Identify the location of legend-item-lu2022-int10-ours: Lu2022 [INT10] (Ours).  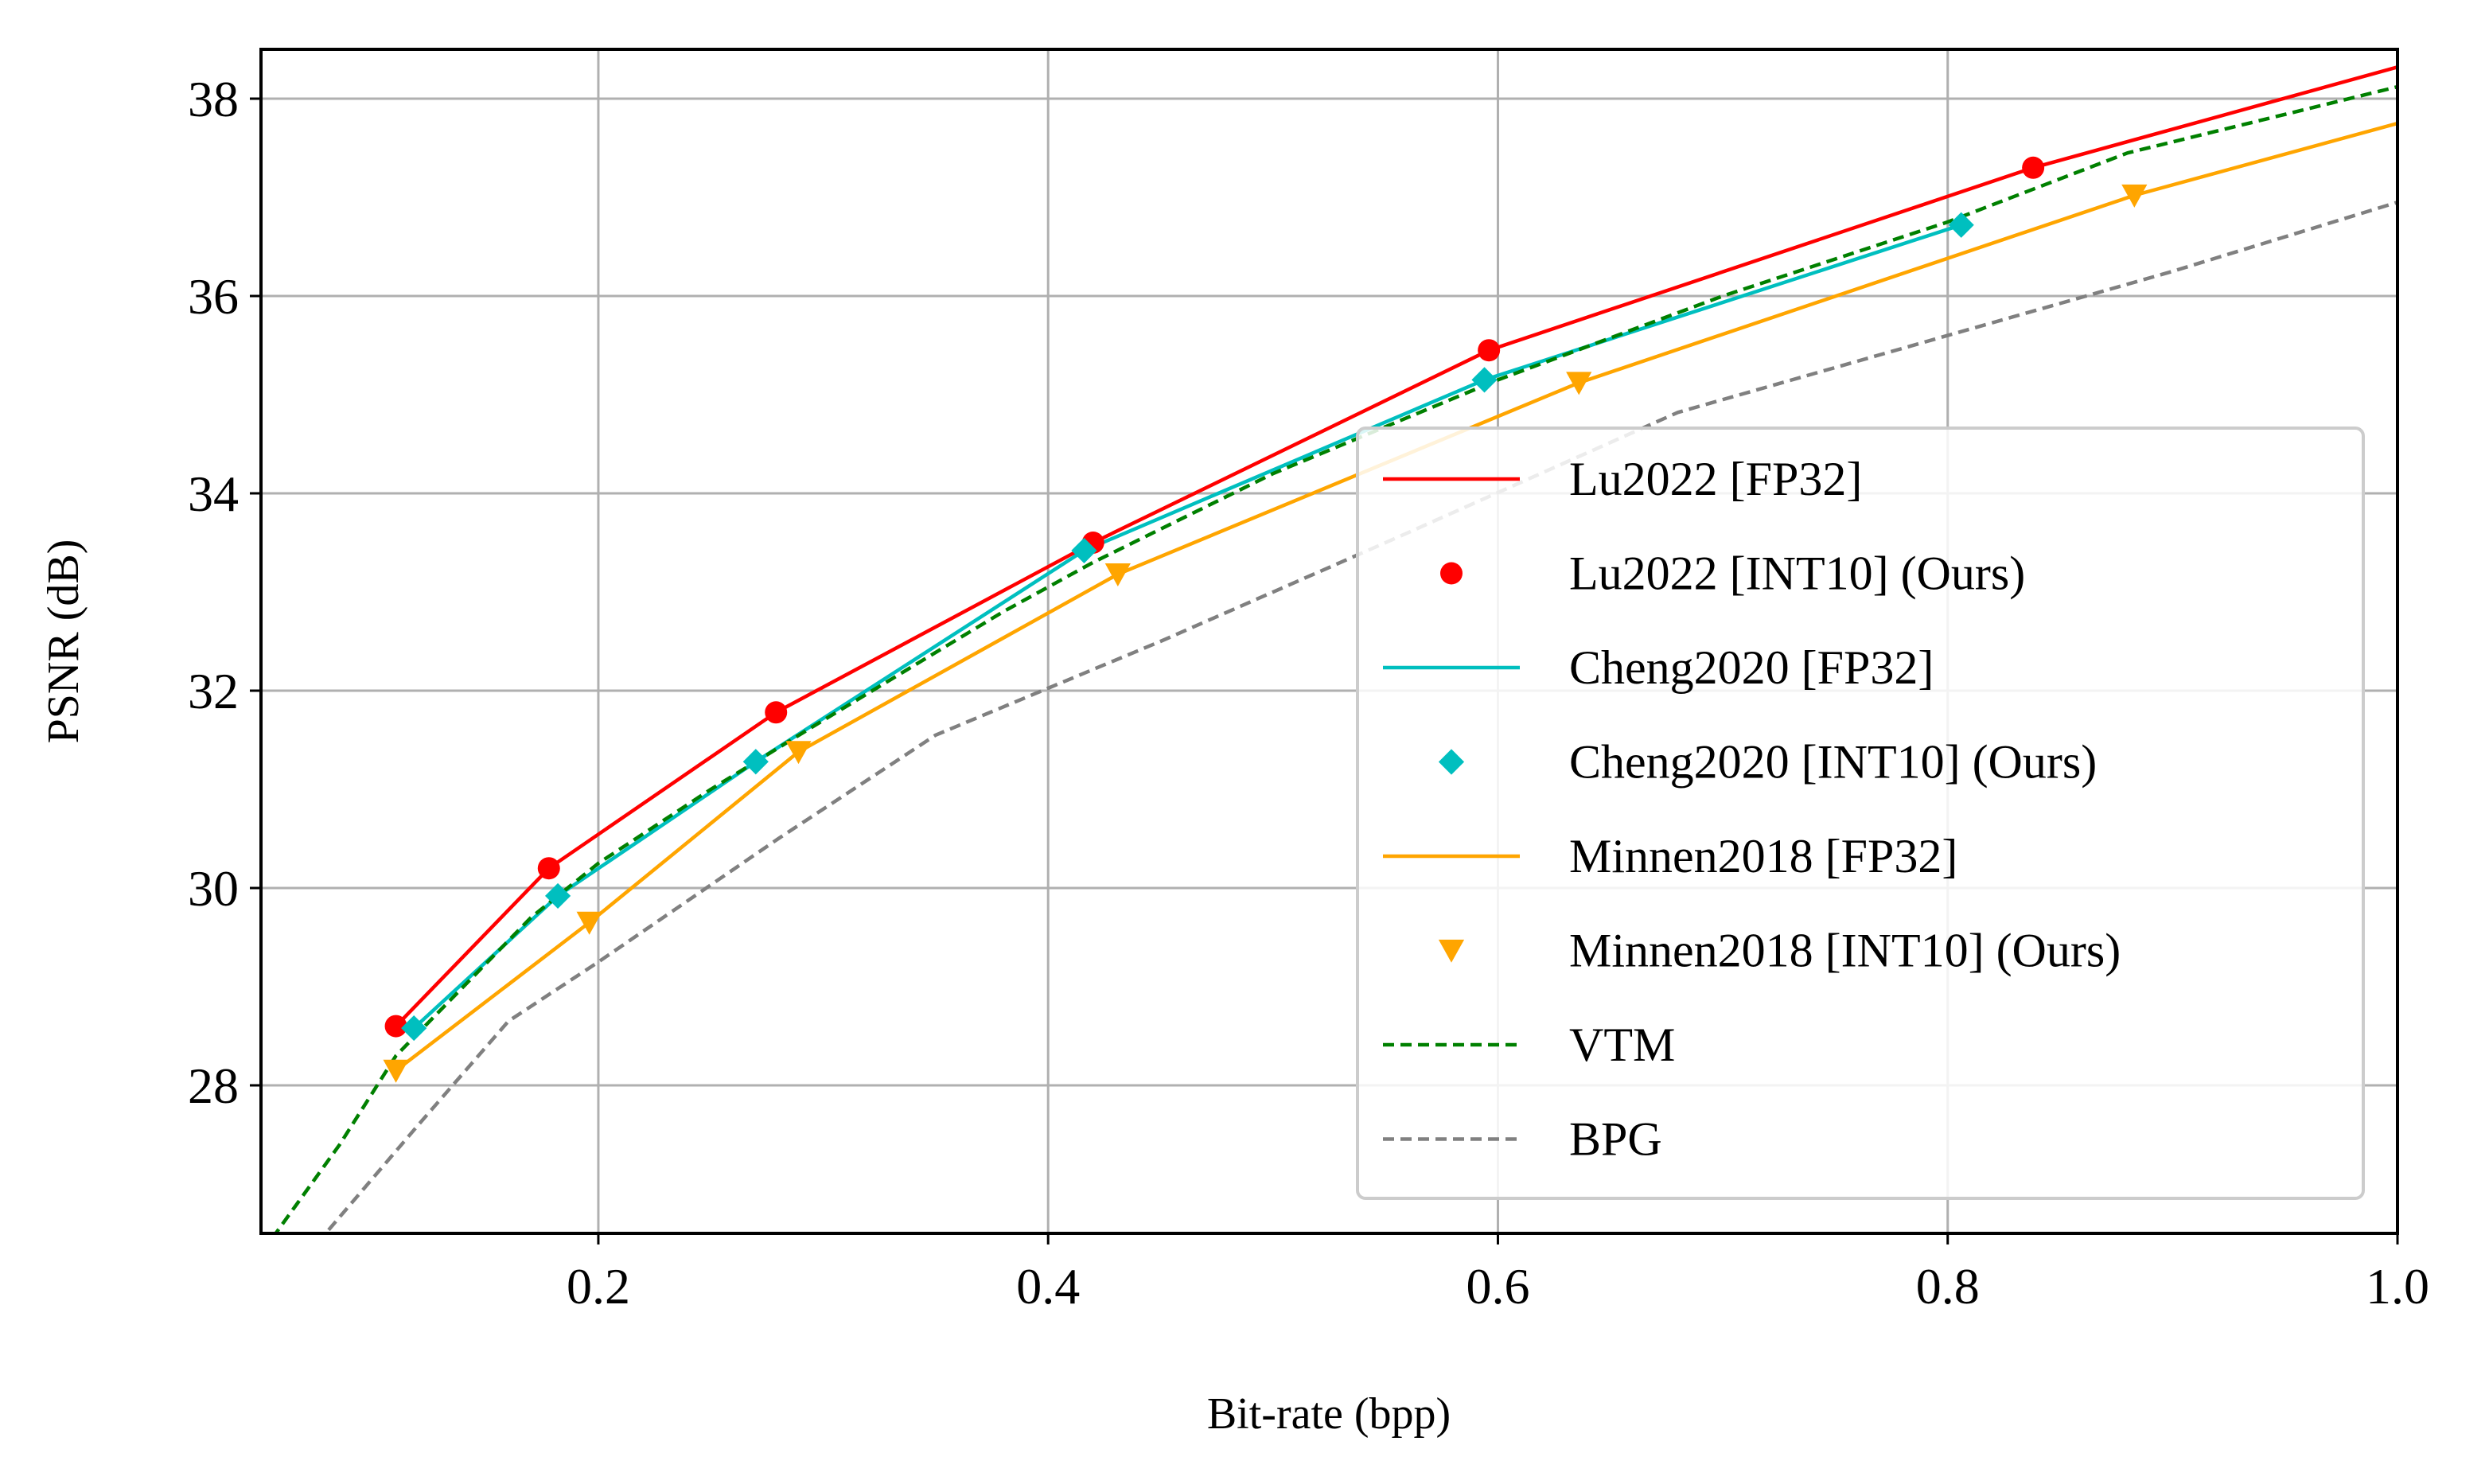
(1732, 573).